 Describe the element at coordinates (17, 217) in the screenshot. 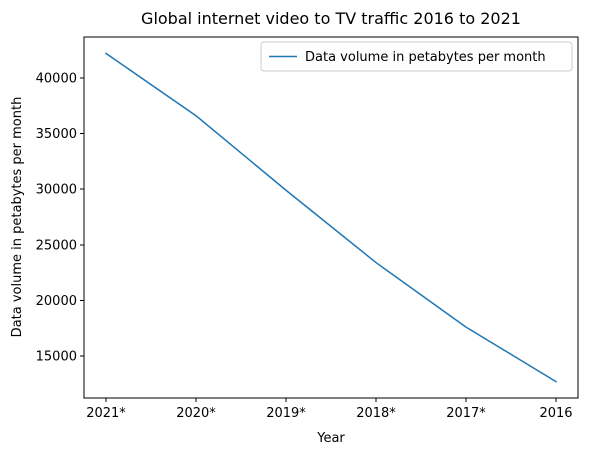

I see `y-axis-title: Data volume in petabytes per month` at that location.